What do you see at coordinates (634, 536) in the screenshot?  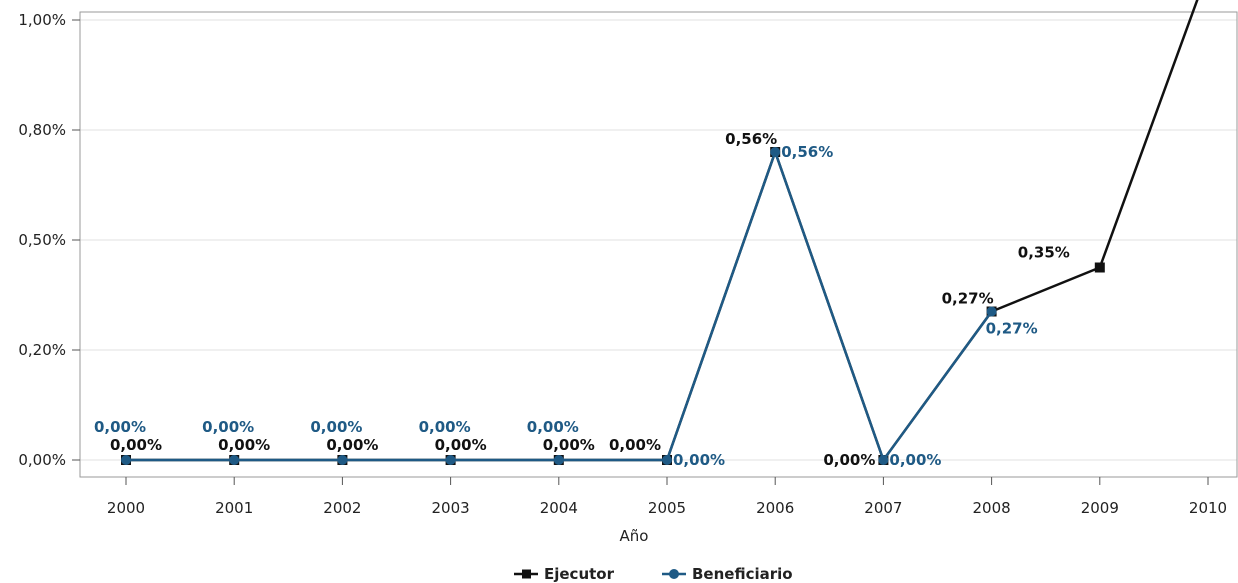 I see `x-axis-title: Año` at bounding box center [634, 536].